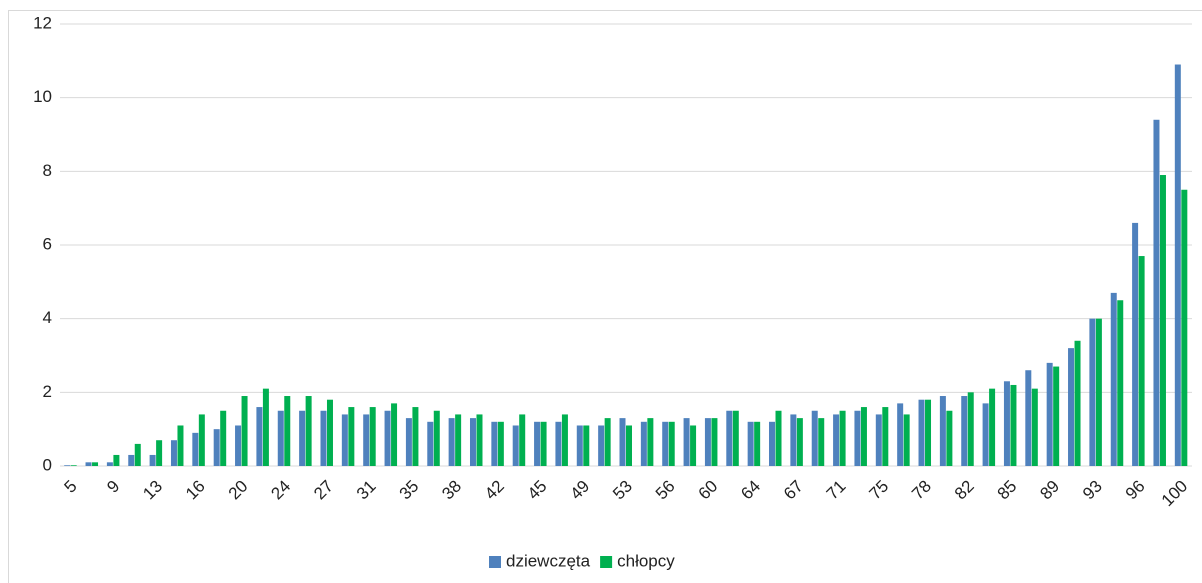  I want to click on x-tick-label: 93, so click(1092, 490).